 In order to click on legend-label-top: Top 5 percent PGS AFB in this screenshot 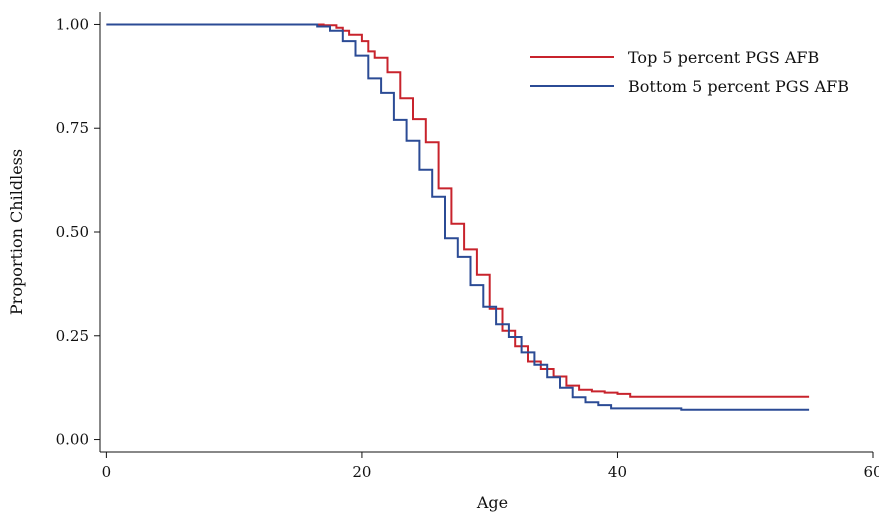, I will do `click(723, 57)`.